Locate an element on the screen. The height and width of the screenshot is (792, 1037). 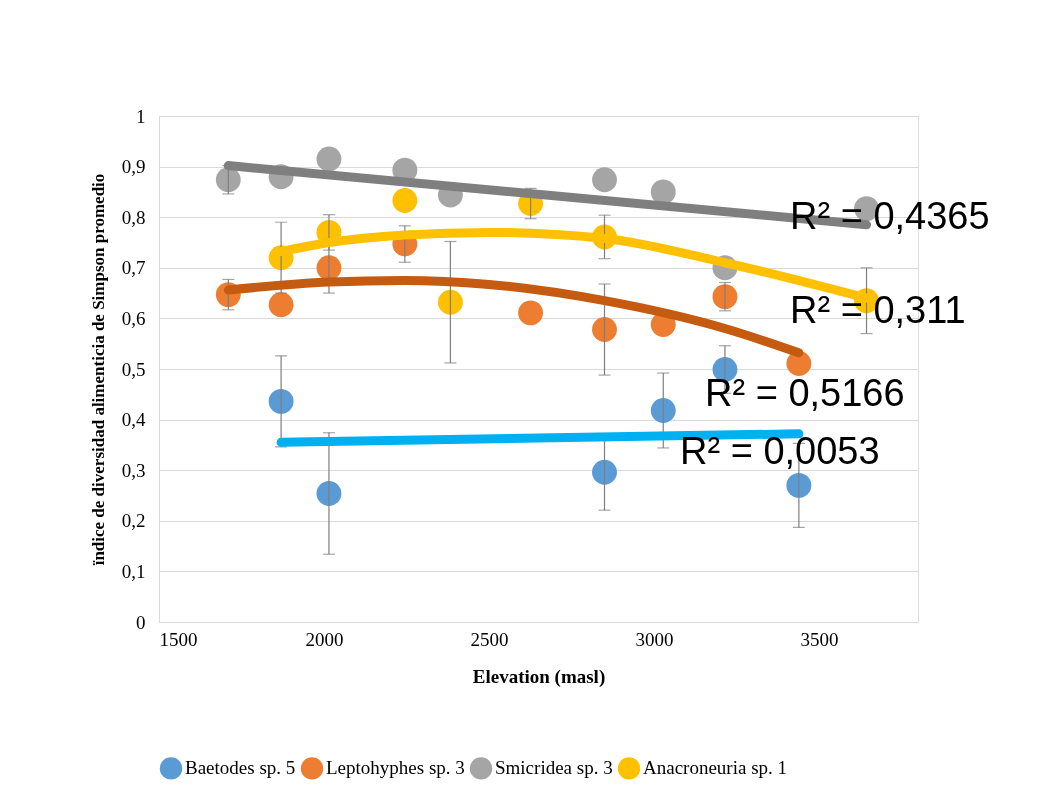
y-tick-label: 0 is located at coordinates (141, 622).